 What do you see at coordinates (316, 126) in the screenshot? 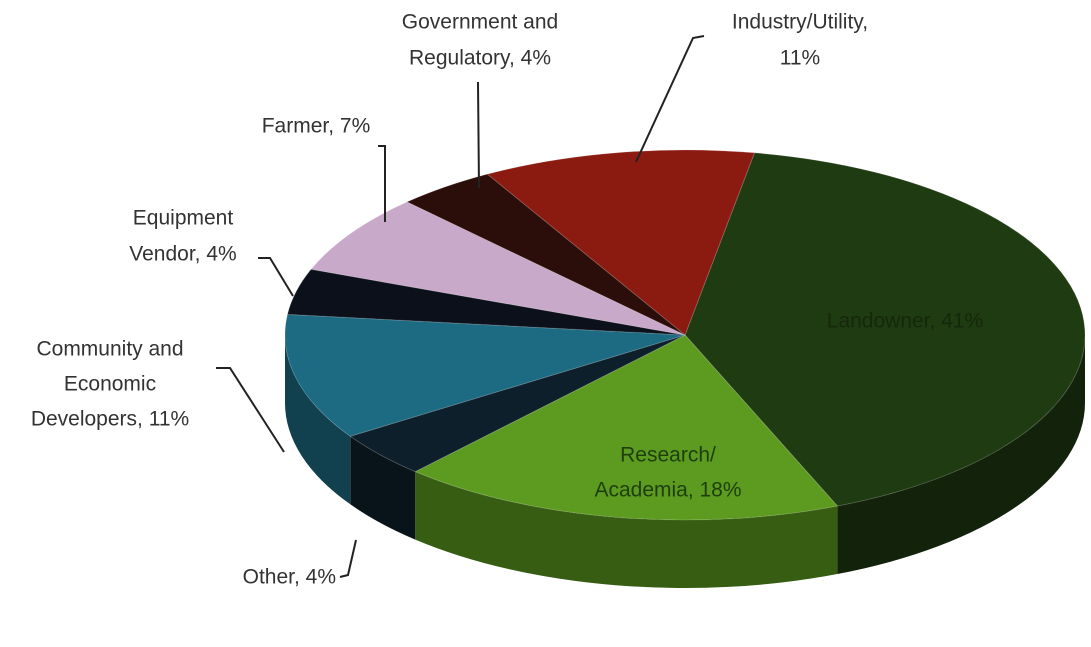
I see `data-label: Farmer, 7%` at bounding box center [316, 126].